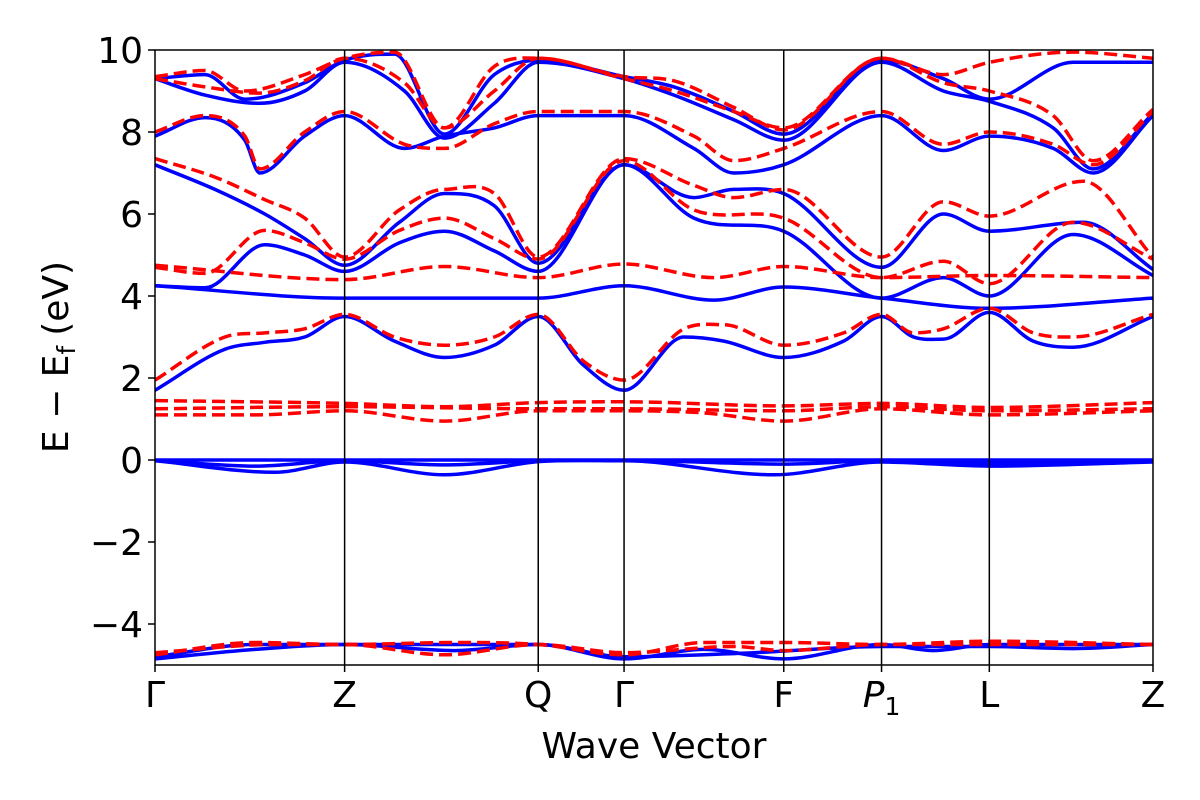  I want to click on y-tick-label: −2, so click(116, 543).